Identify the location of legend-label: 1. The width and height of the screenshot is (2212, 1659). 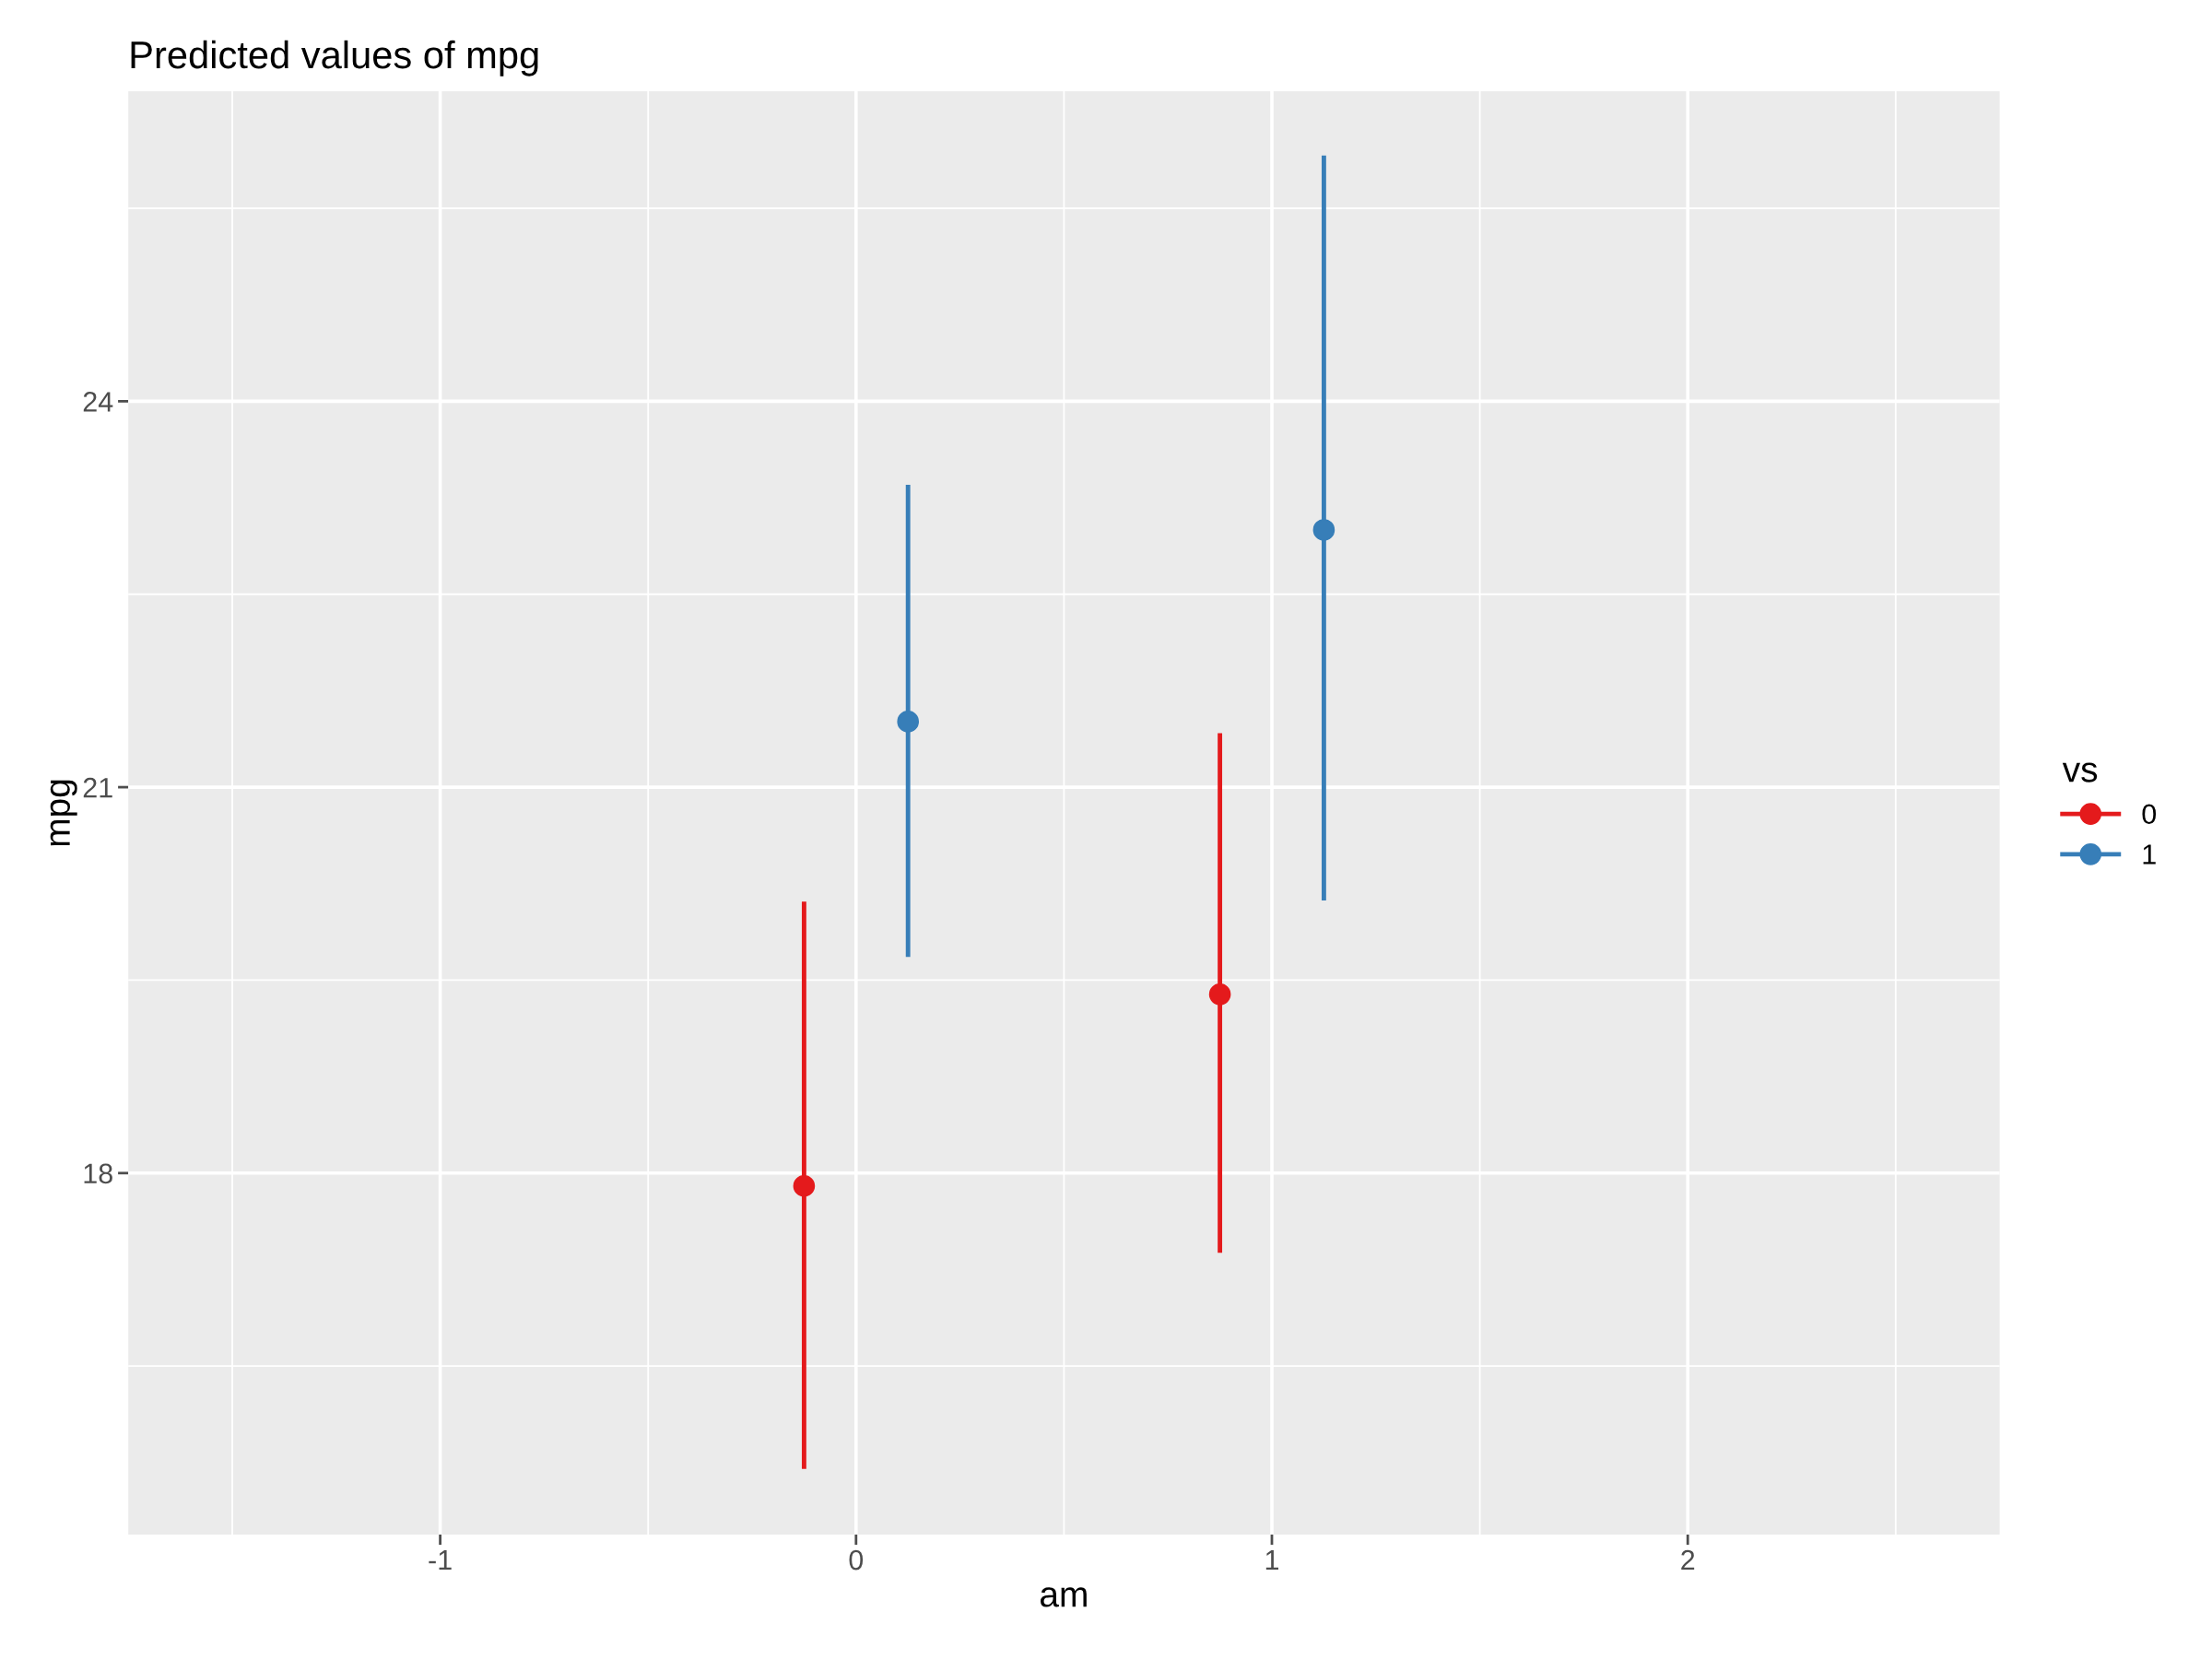
(2149, 854).